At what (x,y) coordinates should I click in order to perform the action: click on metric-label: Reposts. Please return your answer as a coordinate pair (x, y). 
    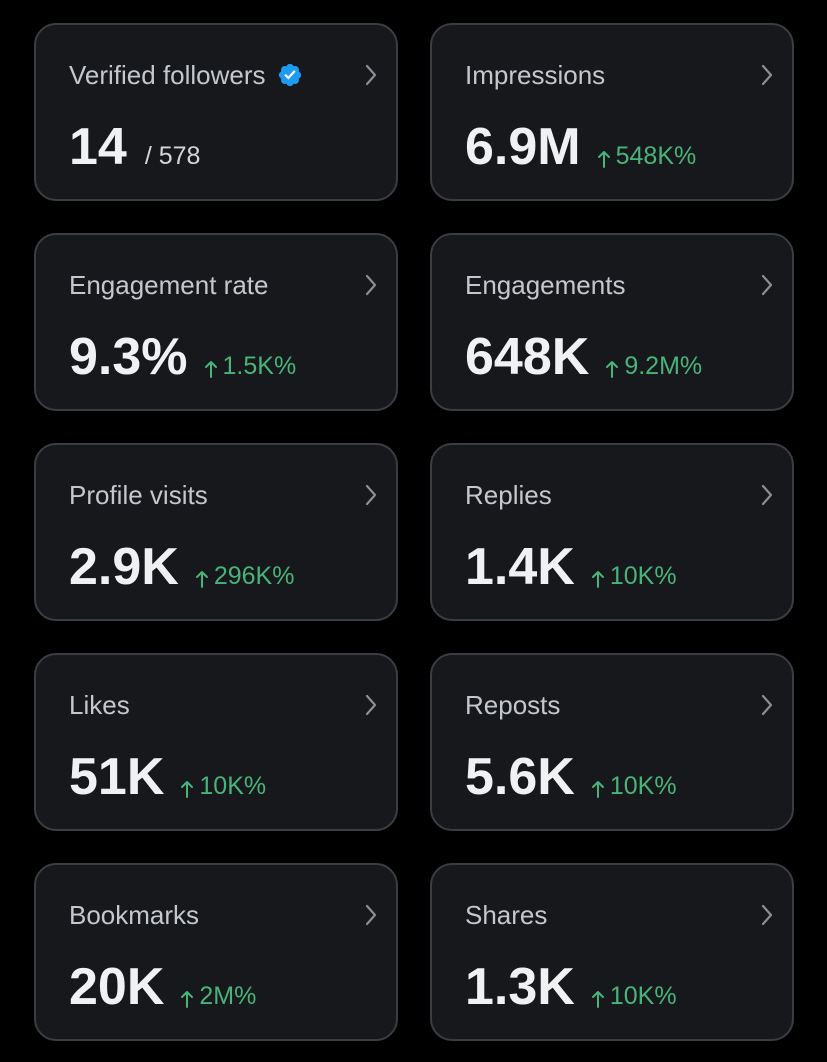
    Looking at the image, I should click on (513, 705).